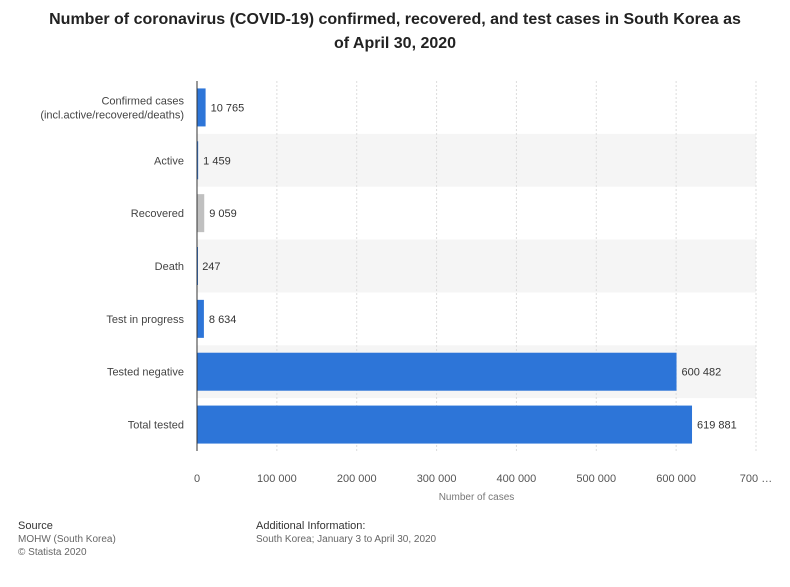 The image size is (790, 587). I want to click on value-label: 600 482, so click(702, 373).